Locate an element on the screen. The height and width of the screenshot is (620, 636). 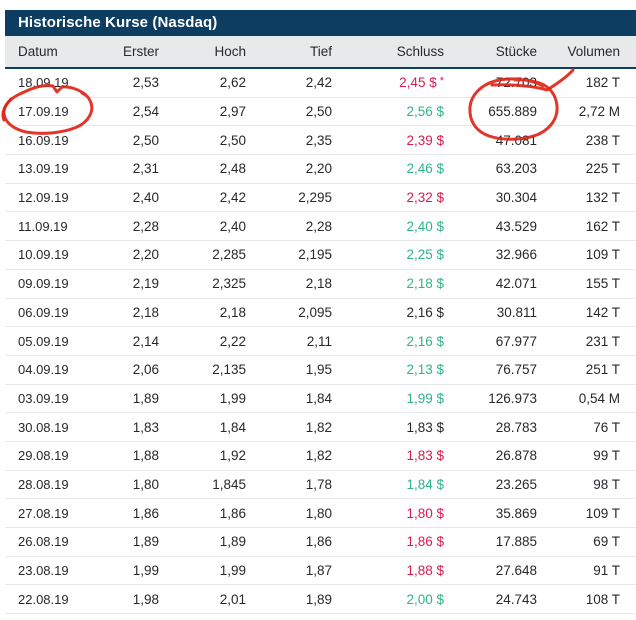
cell-hoch: 2,135 is located at coordinates (207, 370).